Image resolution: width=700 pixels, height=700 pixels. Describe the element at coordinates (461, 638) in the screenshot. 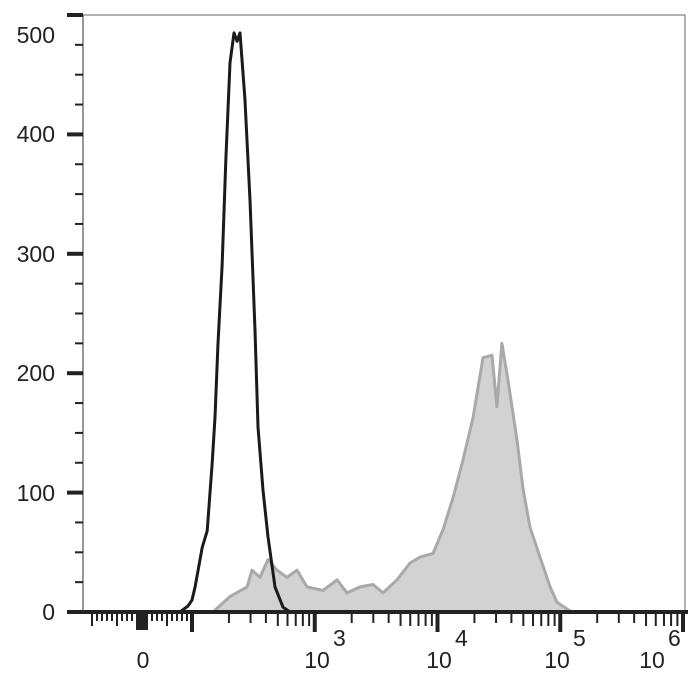

I see `x-tick-exponent: 4` at that location.